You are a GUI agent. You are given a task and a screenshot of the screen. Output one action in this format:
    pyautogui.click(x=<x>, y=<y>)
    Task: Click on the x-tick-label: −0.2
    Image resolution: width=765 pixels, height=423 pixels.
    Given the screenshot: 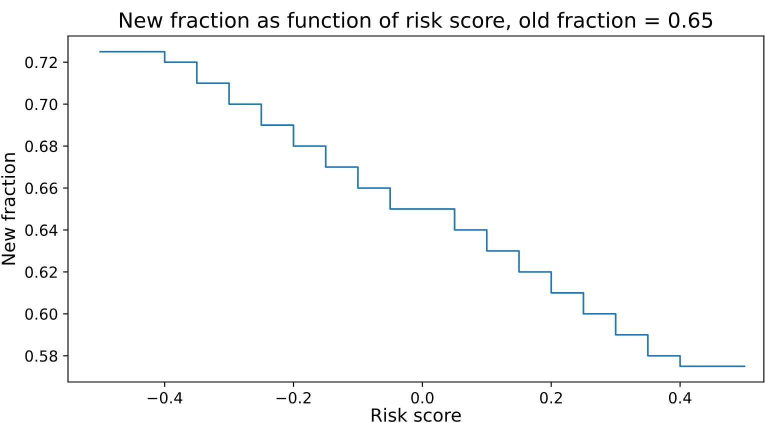 What is the action you would take?
    pyautogui.click(x=293, y=398)
    